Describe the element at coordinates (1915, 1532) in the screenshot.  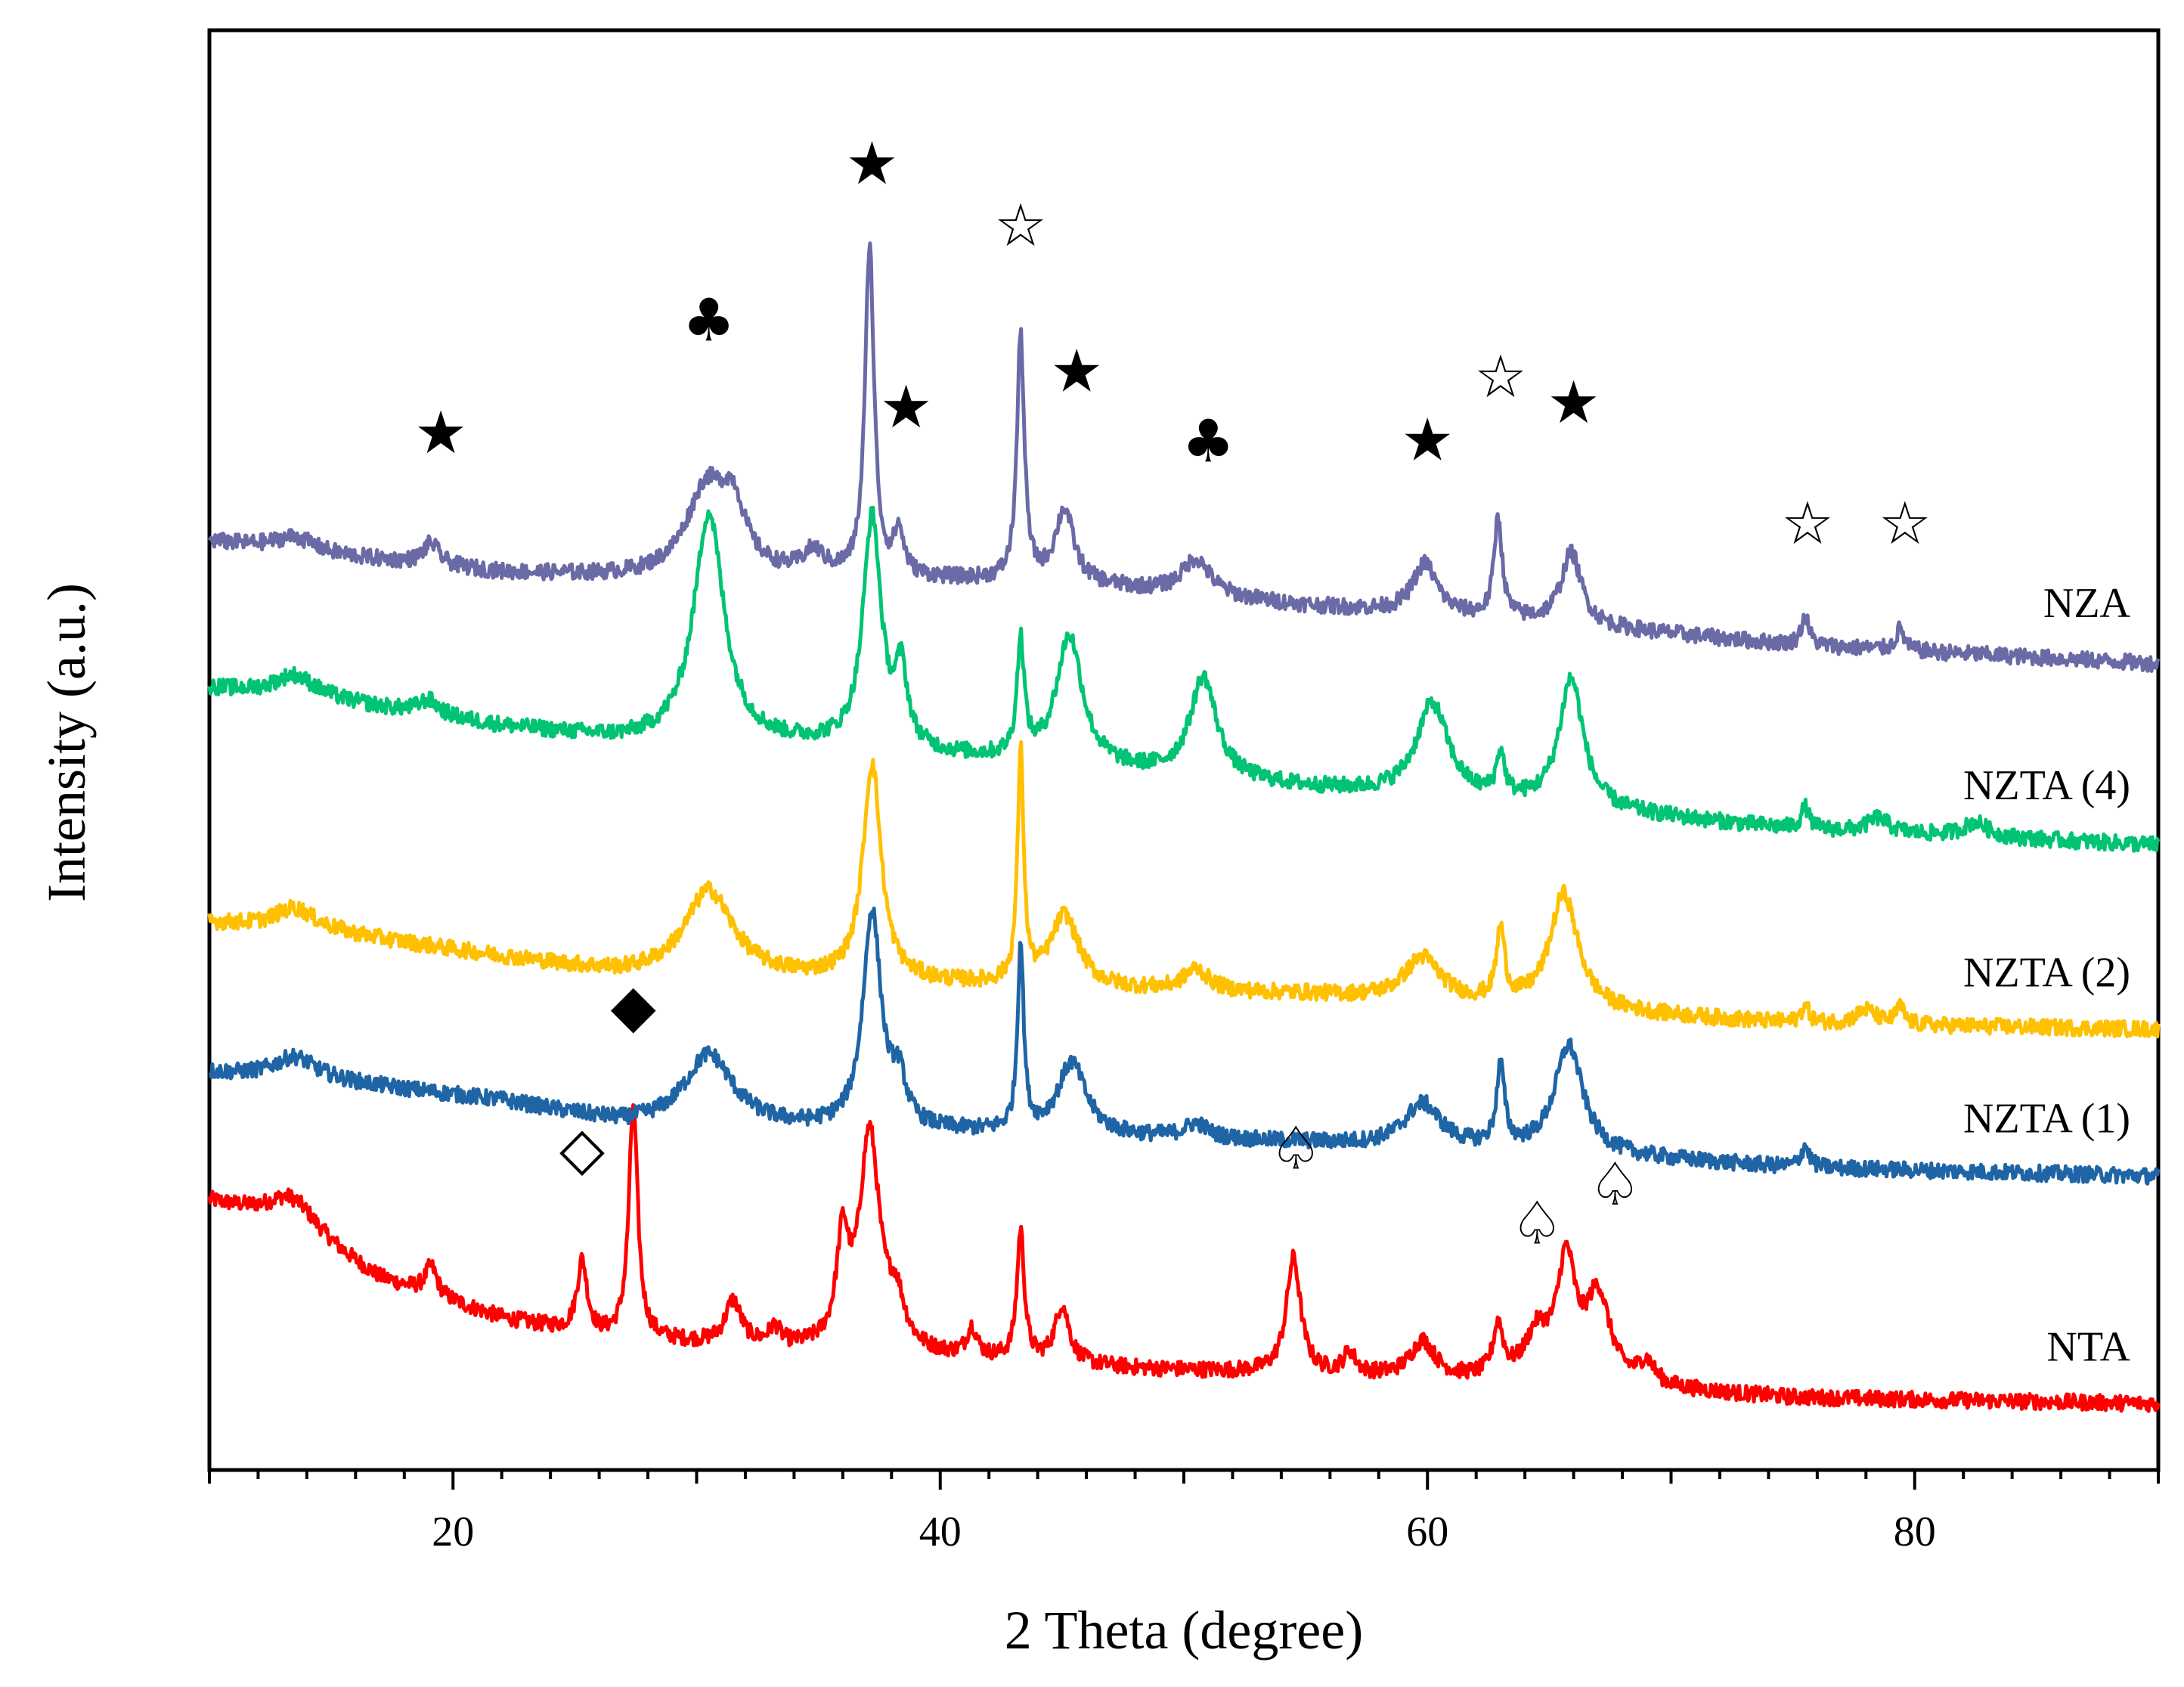
I see `x-tick-label: 80` at that location.